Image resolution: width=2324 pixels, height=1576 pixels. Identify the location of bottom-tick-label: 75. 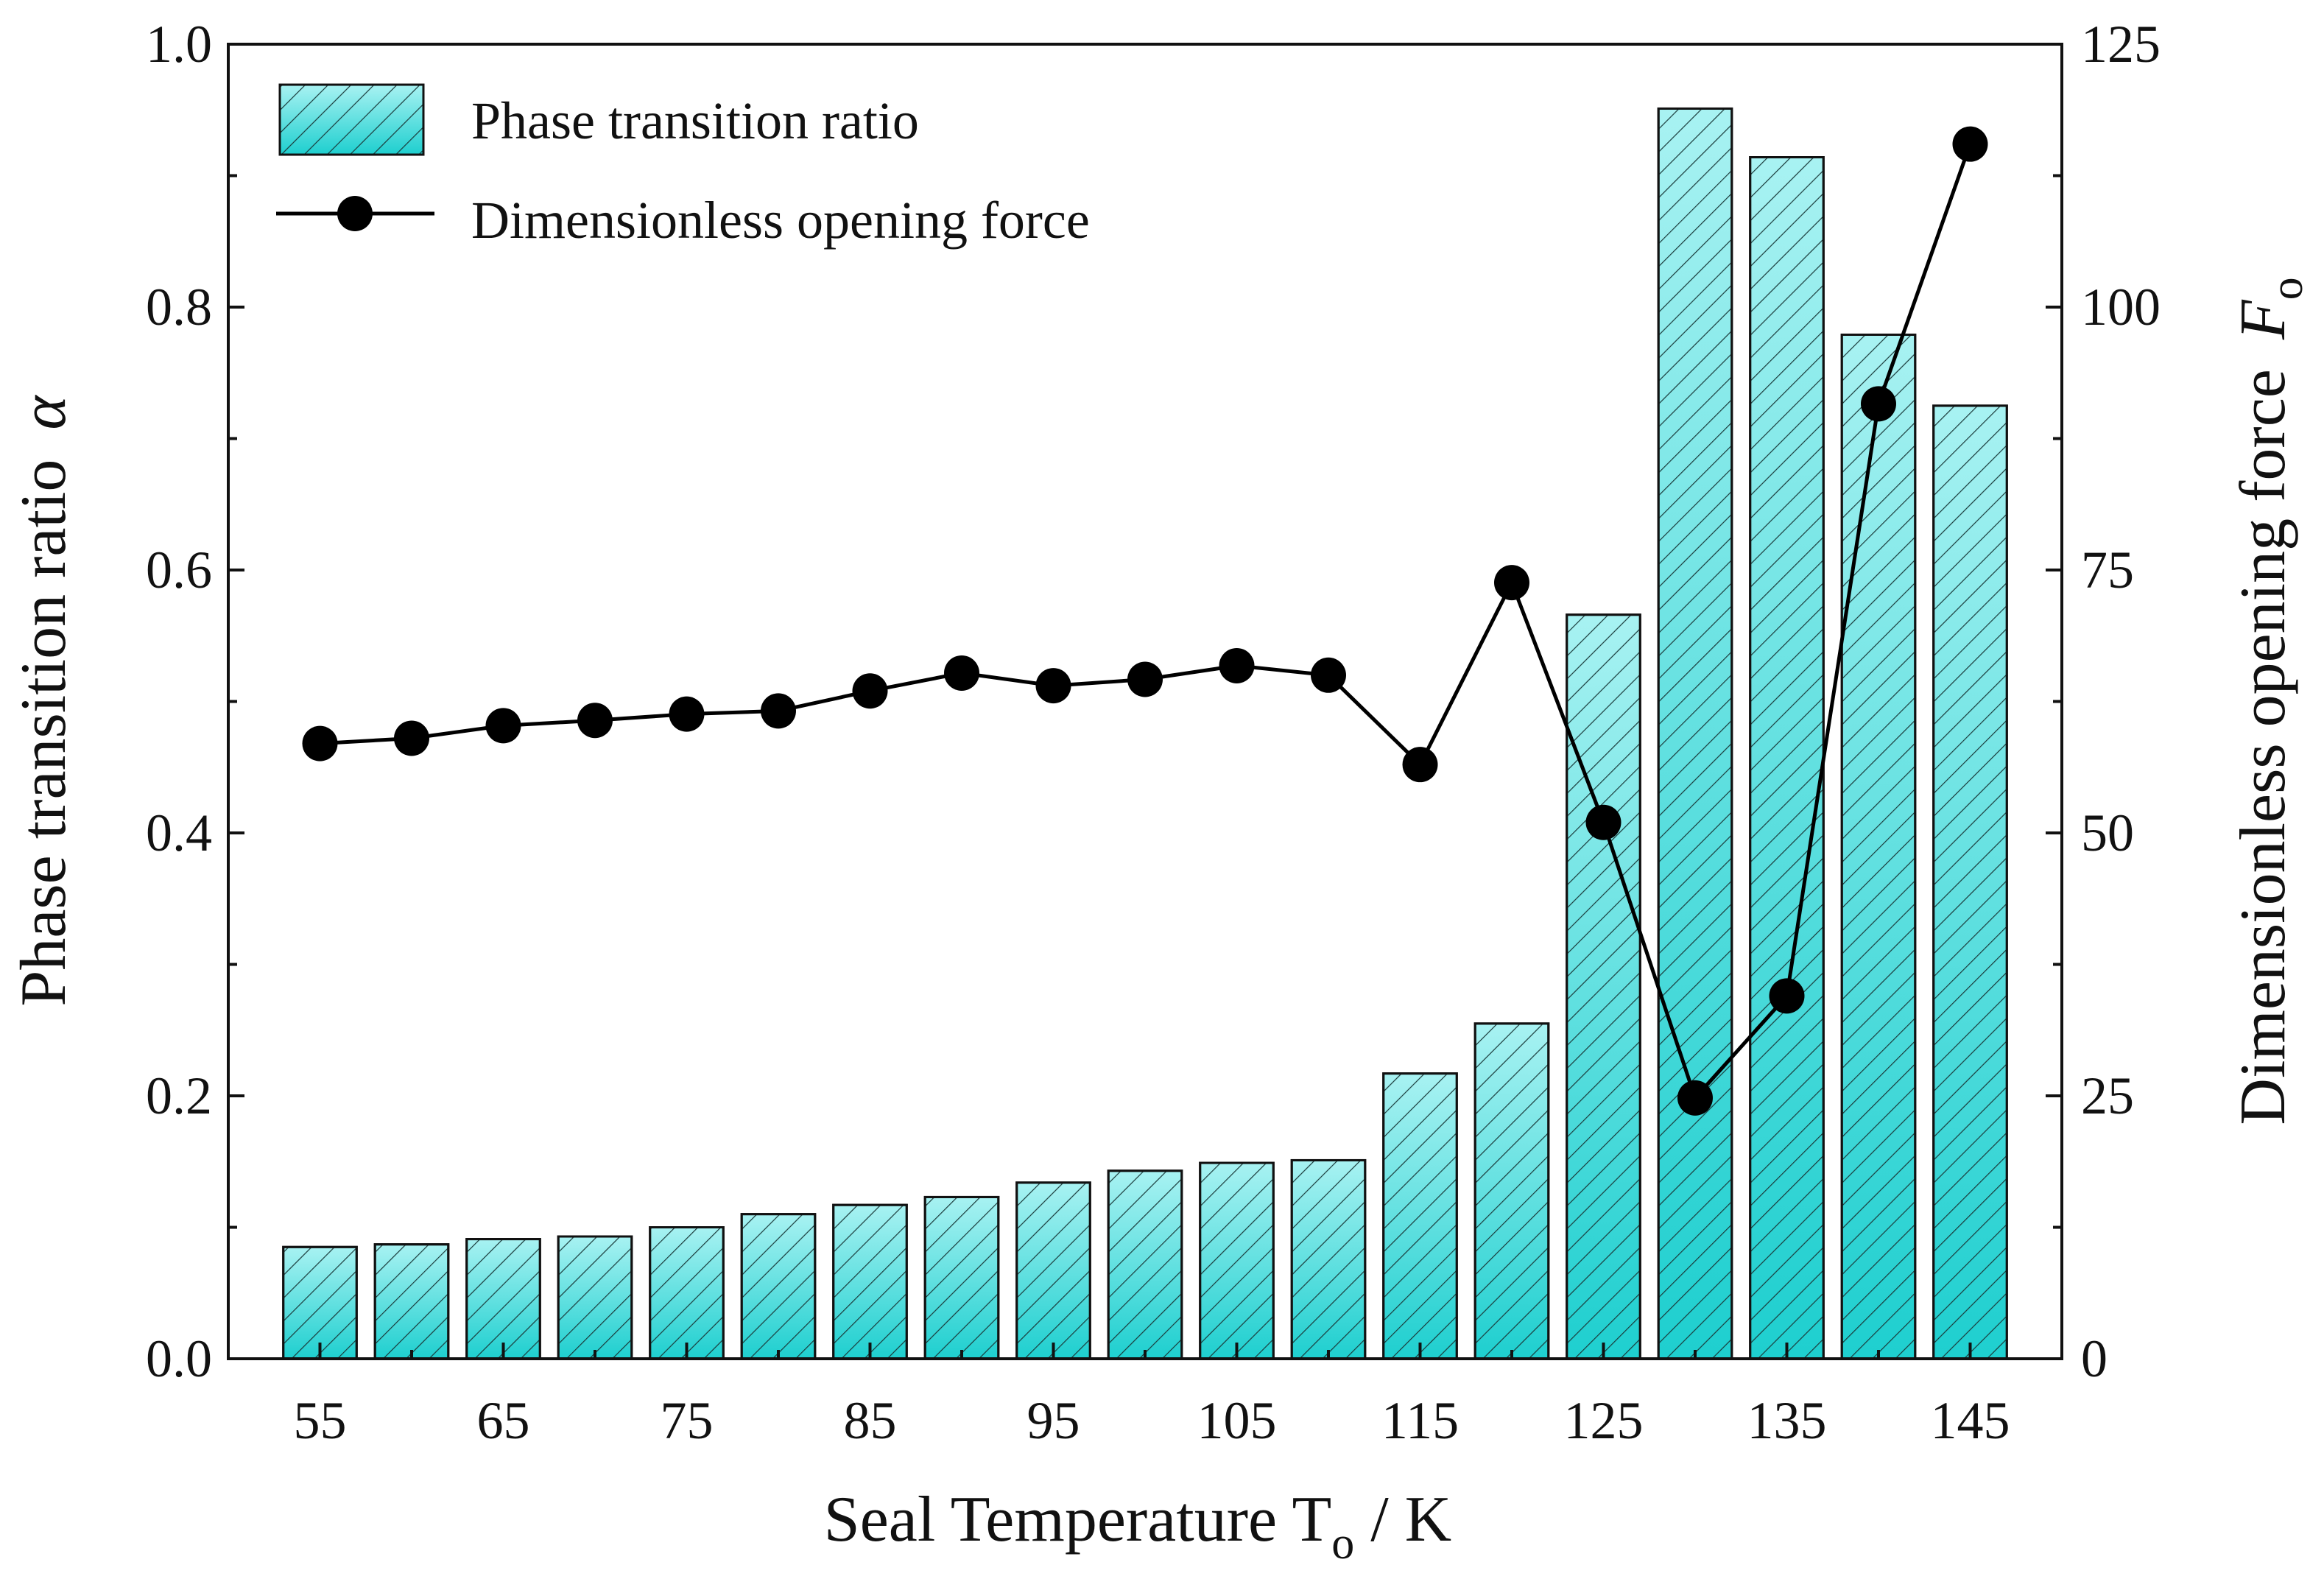
(688, 1420).